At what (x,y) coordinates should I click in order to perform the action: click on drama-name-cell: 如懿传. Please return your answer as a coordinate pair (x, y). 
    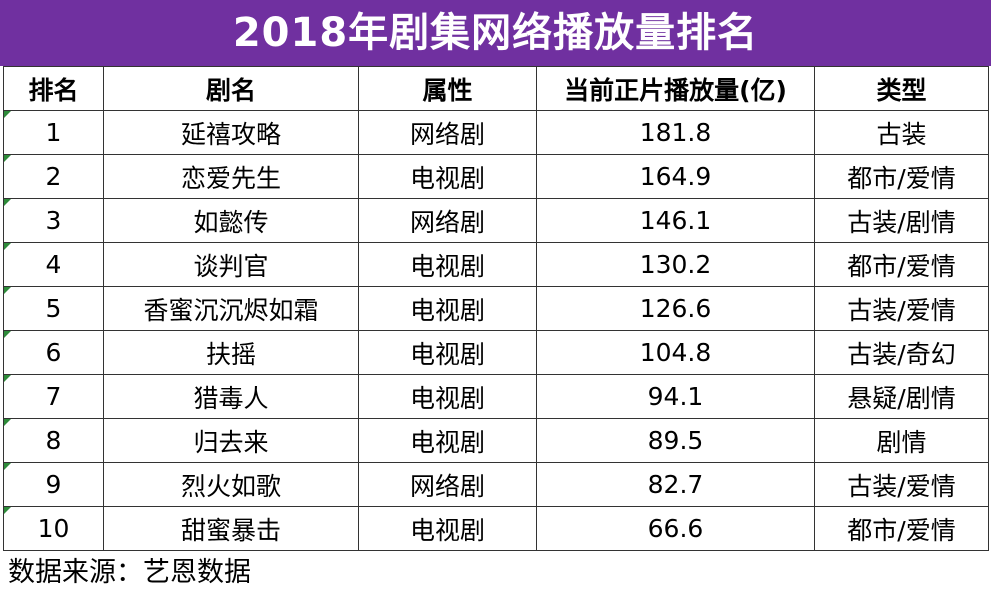
    Looking at the image, I should click on (231, 220).